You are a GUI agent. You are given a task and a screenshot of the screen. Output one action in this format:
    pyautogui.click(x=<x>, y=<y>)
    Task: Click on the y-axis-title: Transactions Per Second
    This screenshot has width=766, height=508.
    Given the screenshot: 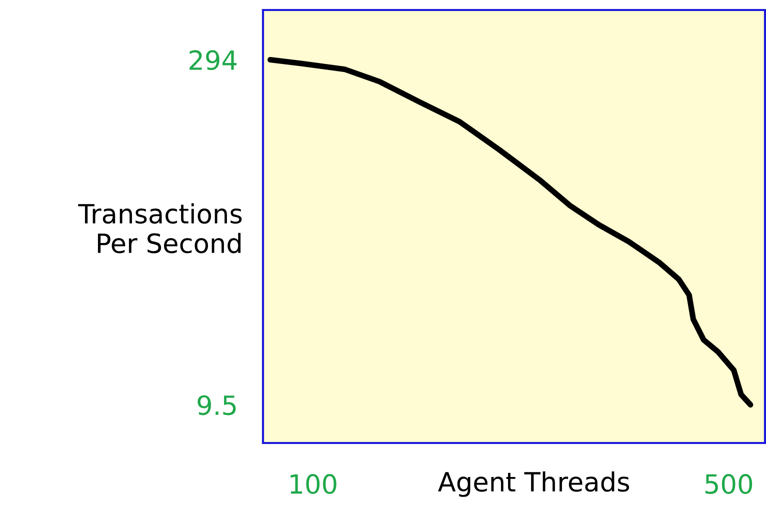 What is the action you would take?
    pyautogui.click(x=160, y=228)
    